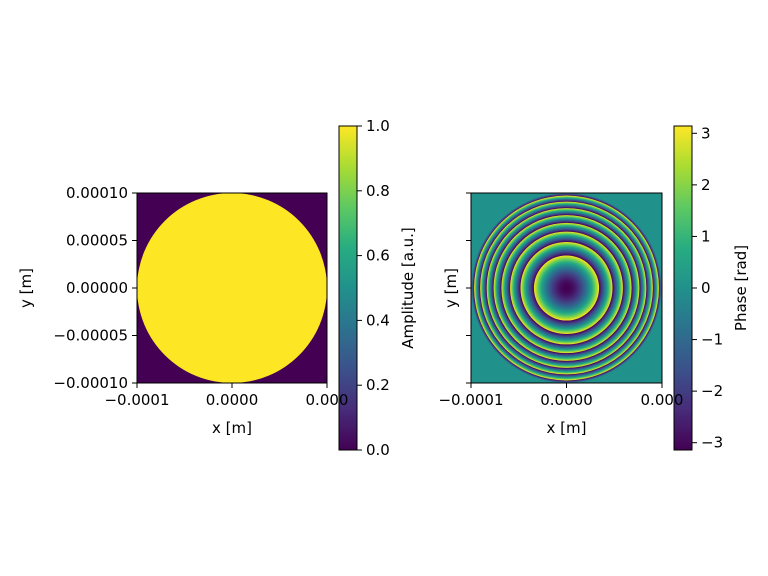 The height and width of the screenshot is (576, 768). Describe the element at coordinates (378, 320) in the screenshot. I see `colorbar-tick-label: 0.4` at that location.